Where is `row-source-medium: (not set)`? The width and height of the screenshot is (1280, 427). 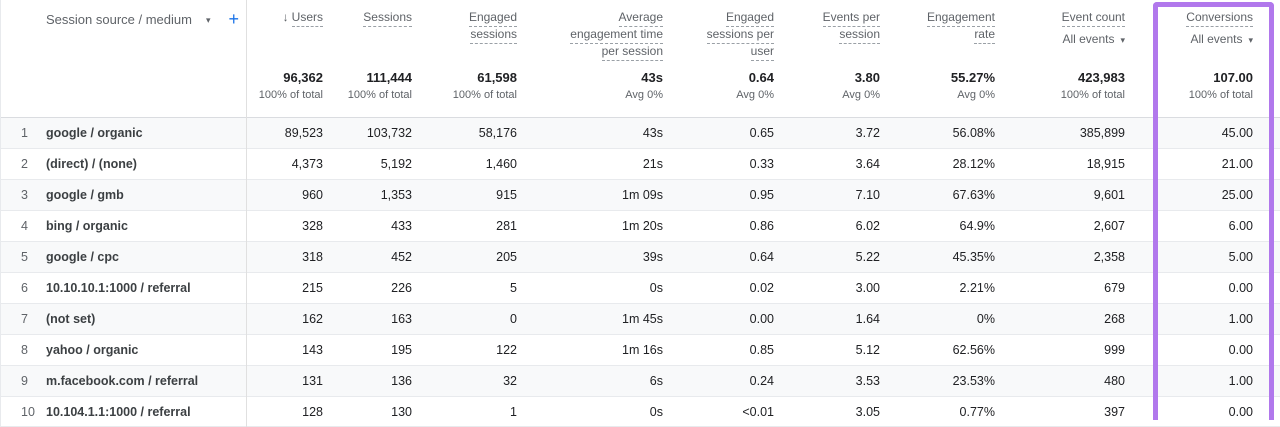
row-source-medium: (not set) is located at coordinates (71, 319).